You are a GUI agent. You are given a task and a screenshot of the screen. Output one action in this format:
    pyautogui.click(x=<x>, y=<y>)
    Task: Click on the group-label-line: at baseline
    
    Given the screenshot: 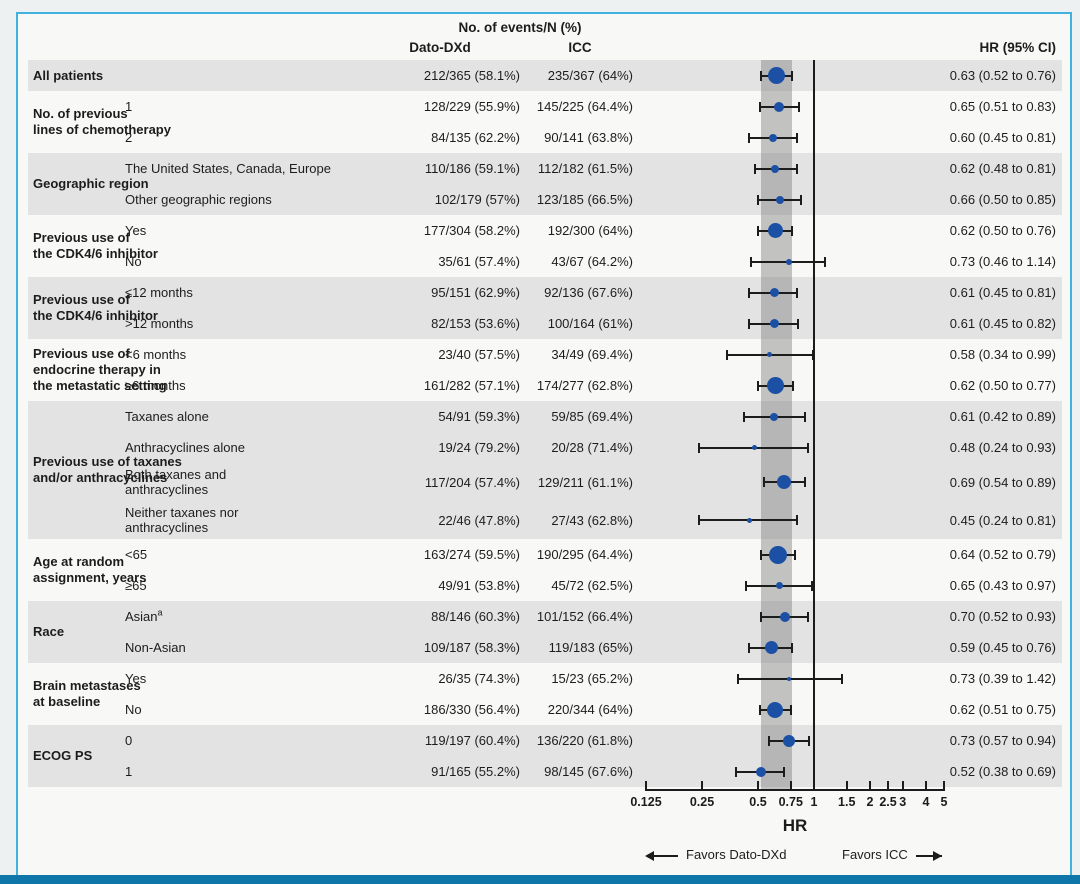 What is the action you would take?
    pyautogui.click(x=118, y=702)
    